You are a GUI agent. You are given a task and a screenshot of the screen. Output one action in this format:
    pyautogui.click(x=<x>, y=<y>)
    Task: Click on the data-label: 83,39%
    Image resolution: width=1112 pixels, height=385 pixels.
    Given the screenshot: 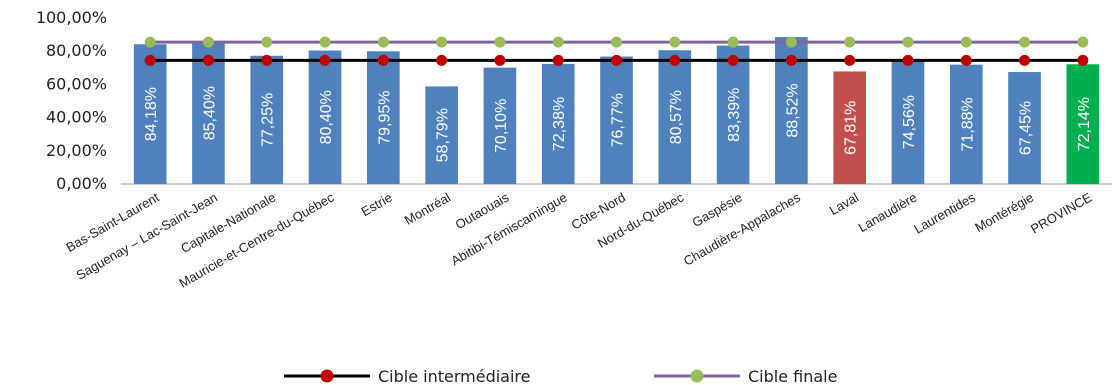 What is the action you would take?
    pyautogui.click(x=734, y=115)
    